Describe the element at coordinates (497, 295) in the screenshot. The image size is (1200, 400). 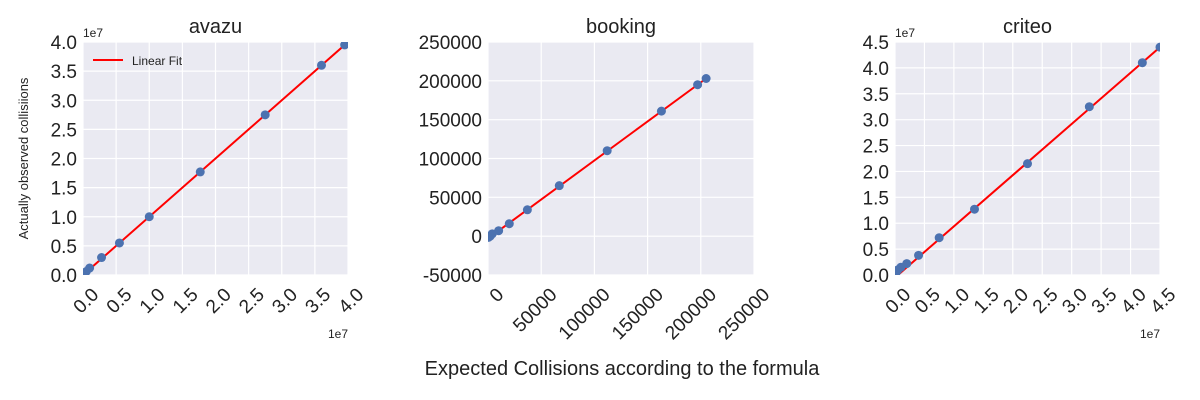
I see `x-tick-label: 0` at that location.